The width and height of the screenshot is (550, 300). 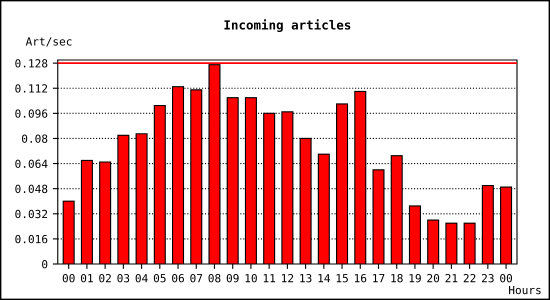 I want to click on x-tick-label: 14, so click(x=324, y=278).